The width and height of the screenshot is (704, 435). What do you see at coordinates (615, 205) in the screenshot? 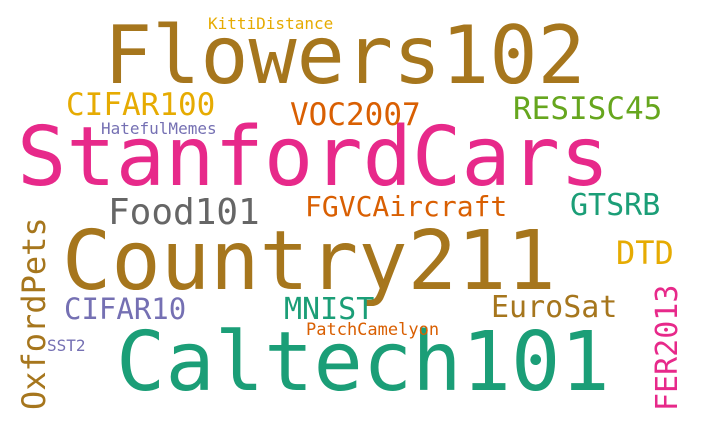
I see `word-gtsrb: GTSRB` at bounding box center [615, 205].